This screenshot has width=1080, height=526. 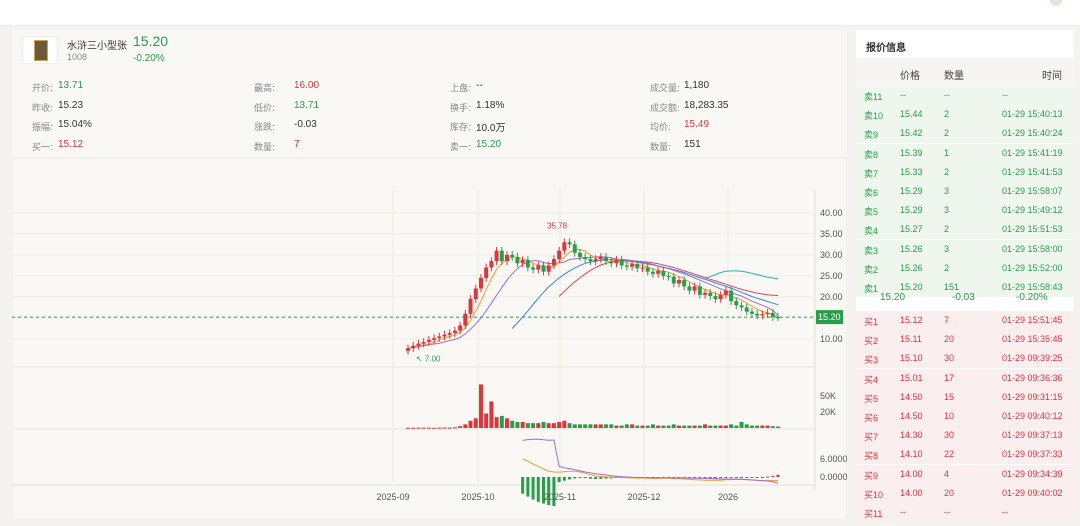 What do you see at coordinates (949, 435) in the screenshot?
I see `order-qty: 30` at bounding box center [949, 435].